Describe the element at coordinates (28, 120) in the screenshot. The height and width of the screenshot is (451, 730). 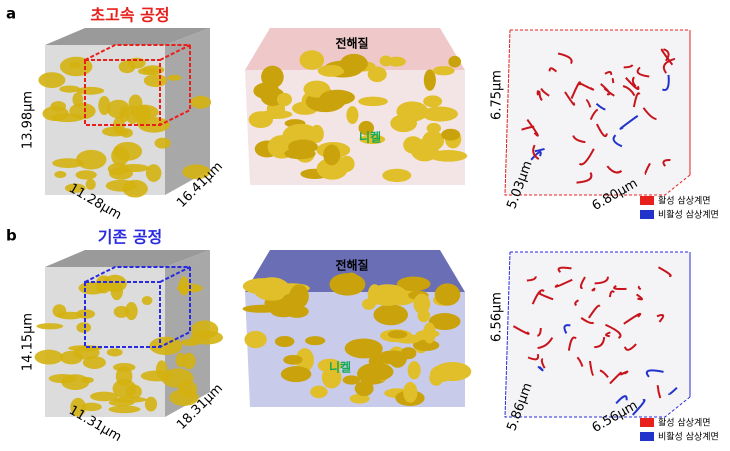
I see `height-label: 13.98μm` at that location.